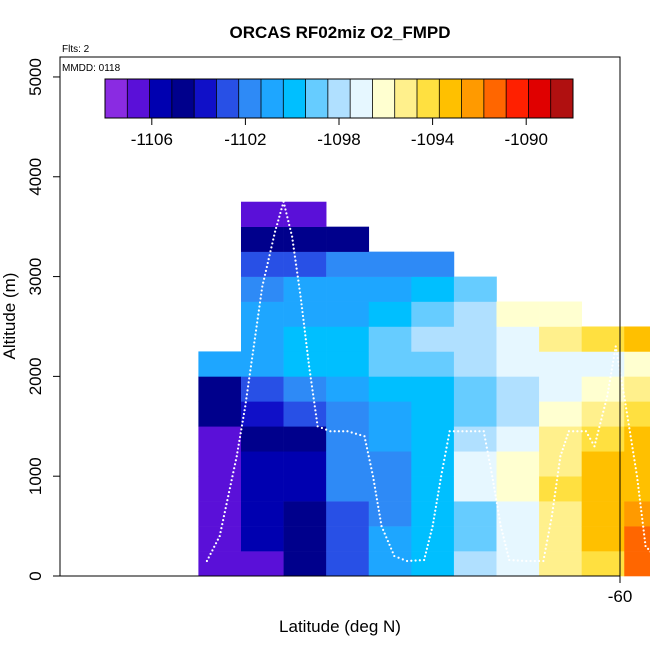  I want to click on flights-label: Flts: 2, so click(76, 49).